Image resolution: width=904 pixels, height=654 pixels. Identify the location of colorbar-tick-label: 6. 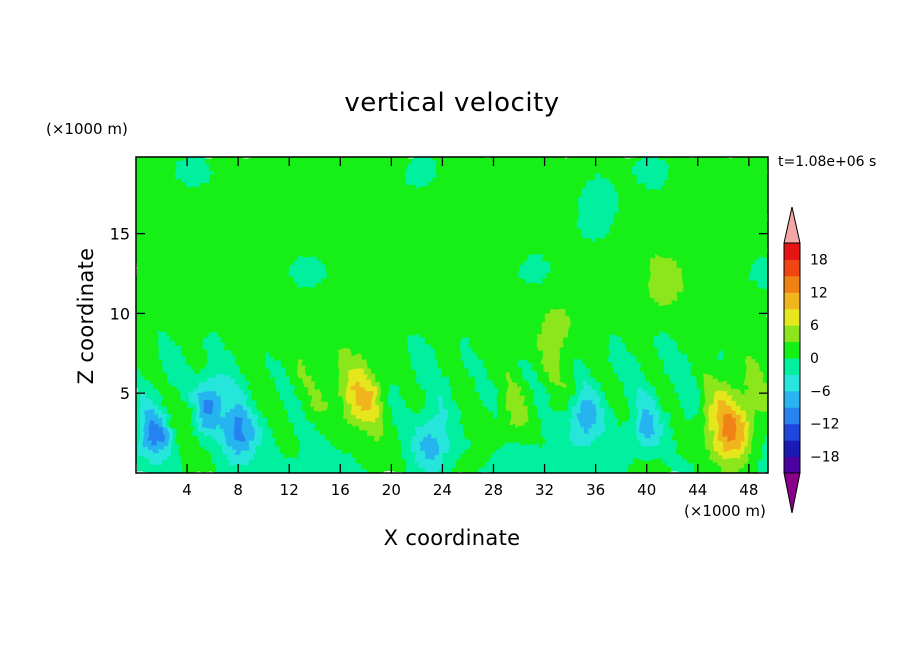
(814, 326).